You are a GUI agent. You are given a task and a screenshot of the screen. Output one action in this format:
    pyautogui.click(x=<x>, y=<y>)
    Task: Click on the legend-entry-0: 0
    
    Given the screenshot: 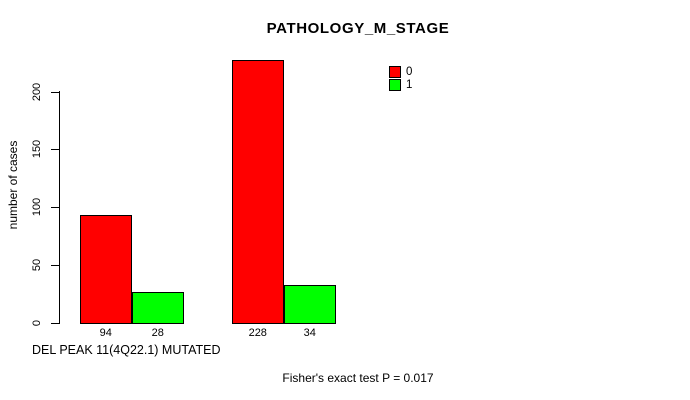 What is the action you would take?
    pyautogui.click(x=400, y=72)
    